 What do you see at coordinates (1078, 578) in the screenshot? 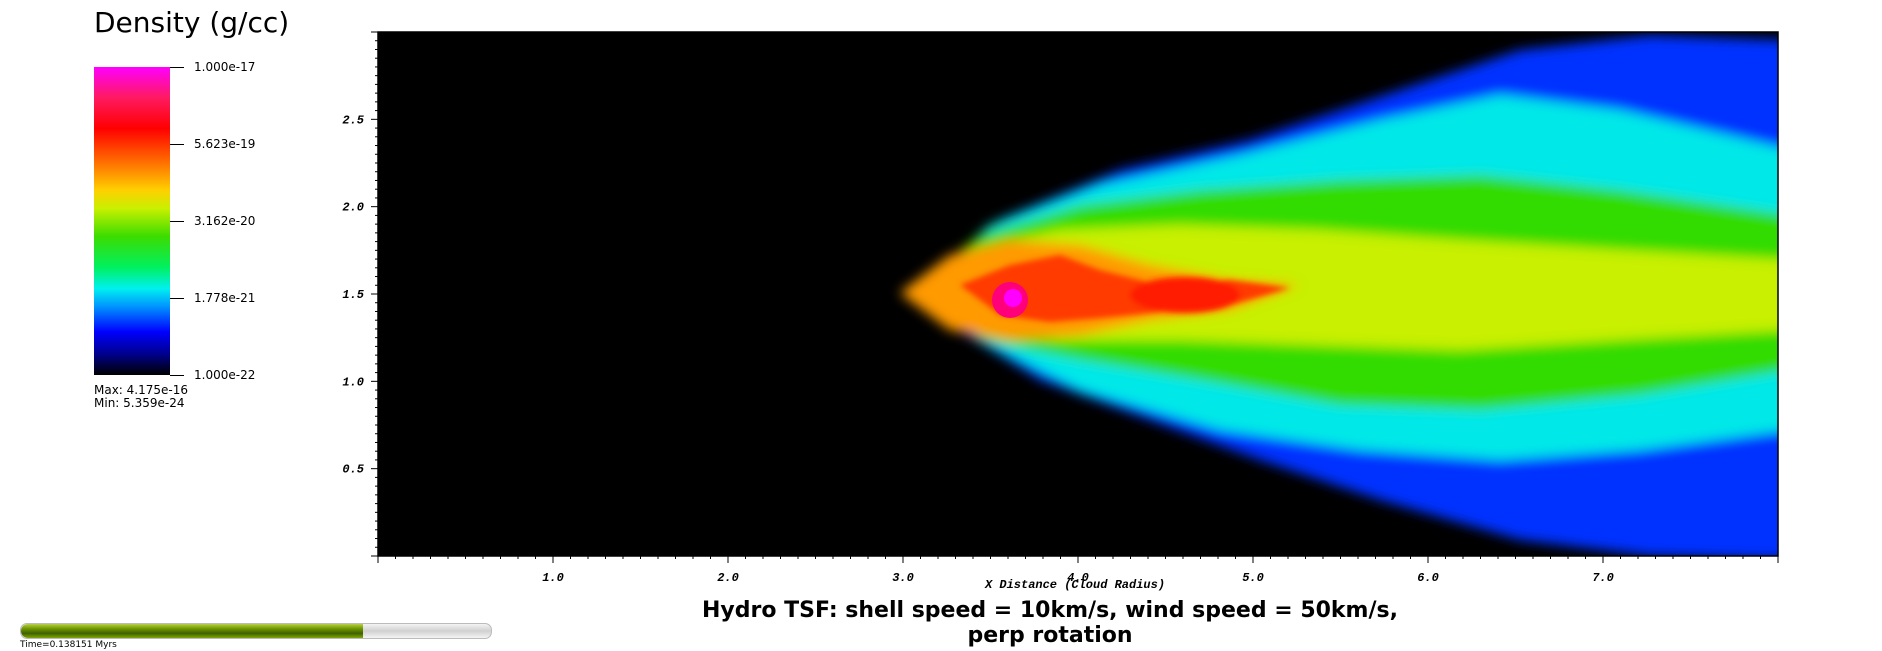
I see `x-tick-label: 4.0` at bounding box center [1078, 578].